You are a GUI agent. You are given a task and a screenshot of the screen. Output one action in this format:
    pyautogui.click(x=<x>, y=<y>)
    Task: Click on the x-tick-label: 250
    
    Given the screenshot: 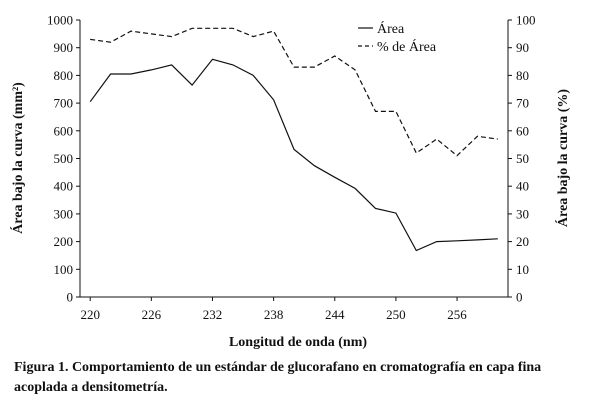 What is the action you would take?
    pyautogui.click(x=396, y=314)
    